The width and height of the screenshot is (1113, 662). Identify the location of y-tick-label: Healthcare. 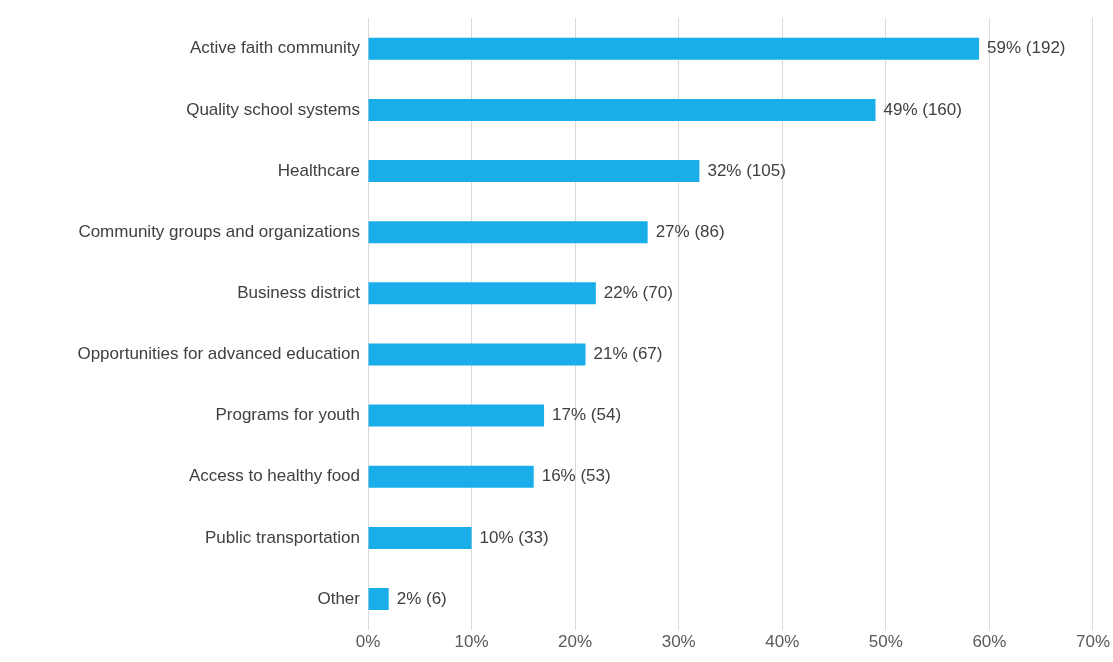
(318, 170).